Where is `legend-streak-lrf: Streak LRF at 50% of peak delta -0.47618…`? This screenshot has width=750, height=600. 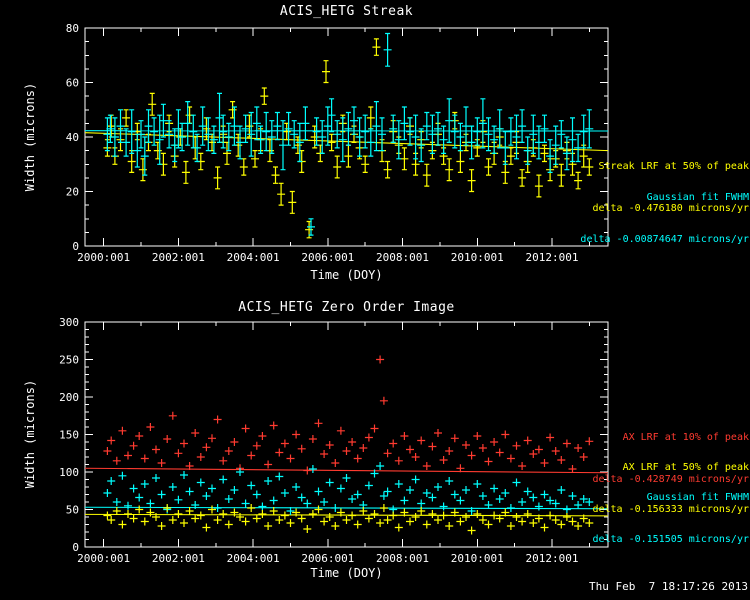 legend-streak-lrf: Streak LRF at 50% of peak delta -0.47618… is located at coordinates (670, 188).